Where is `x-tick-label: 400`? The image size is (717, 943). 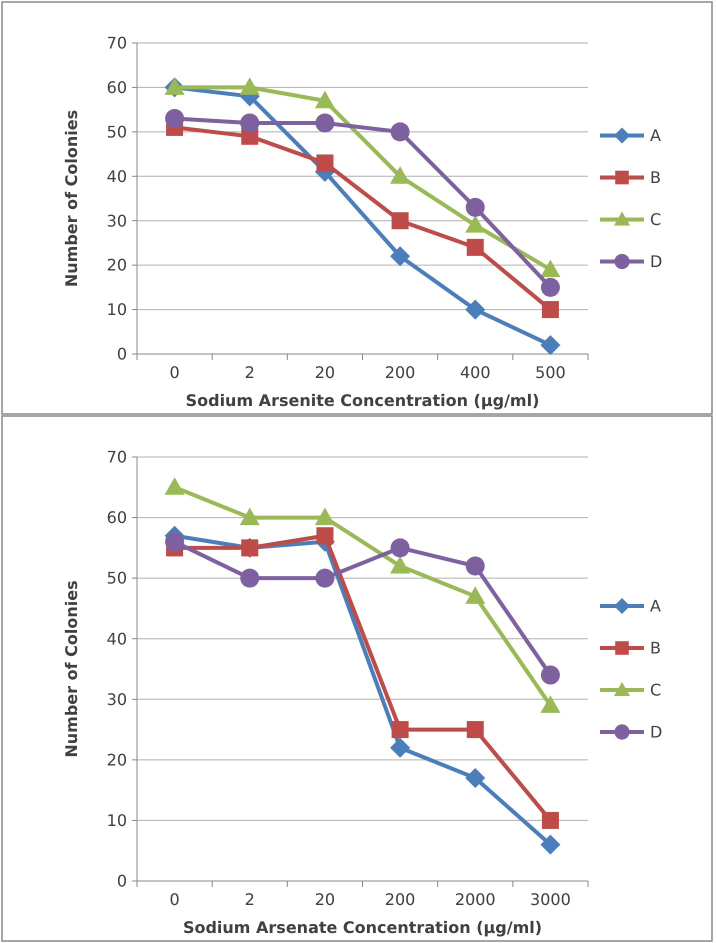
x-tick-label: 400 is located at coordinates (475, 372).